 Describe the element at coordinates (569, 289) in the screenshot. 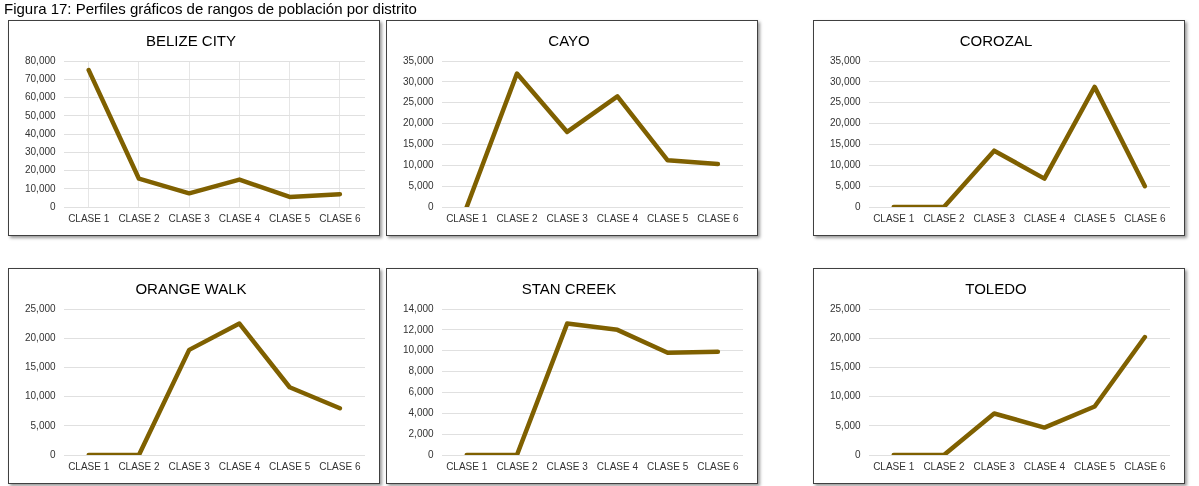

I see `chart-title: STAN CREEK` at that location.